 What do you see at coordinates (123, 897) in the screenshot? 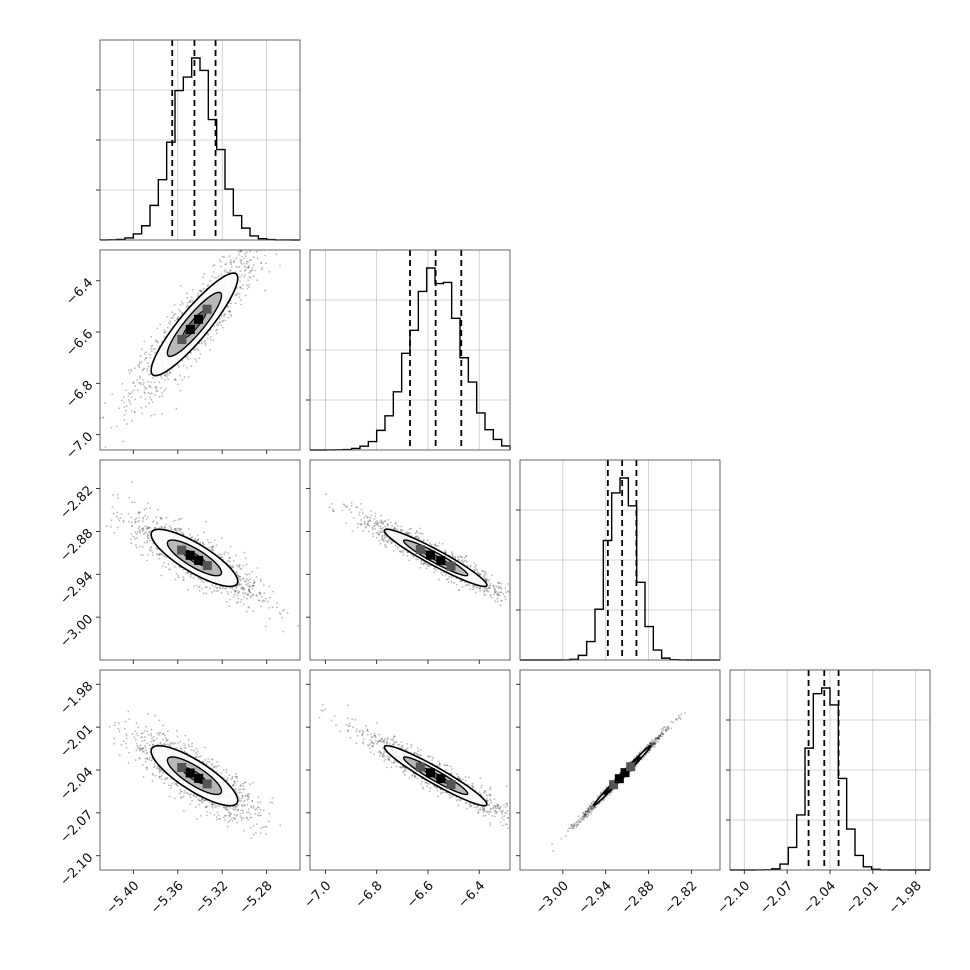
I see `x-tick-label: −5.40` at bounding box center [123, 897].